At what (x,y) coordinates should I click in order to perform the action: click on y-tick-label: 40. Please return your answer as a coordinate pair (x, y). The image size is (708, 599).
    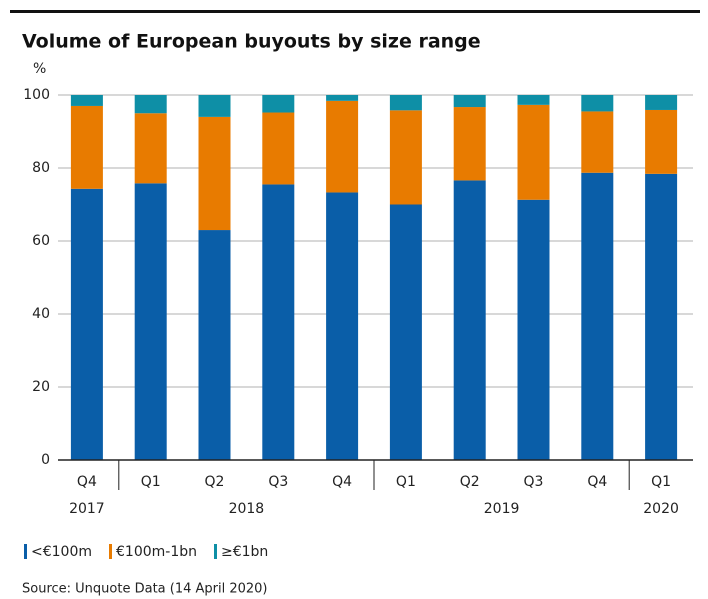
    Looking at the image, I should click on (41, 314).